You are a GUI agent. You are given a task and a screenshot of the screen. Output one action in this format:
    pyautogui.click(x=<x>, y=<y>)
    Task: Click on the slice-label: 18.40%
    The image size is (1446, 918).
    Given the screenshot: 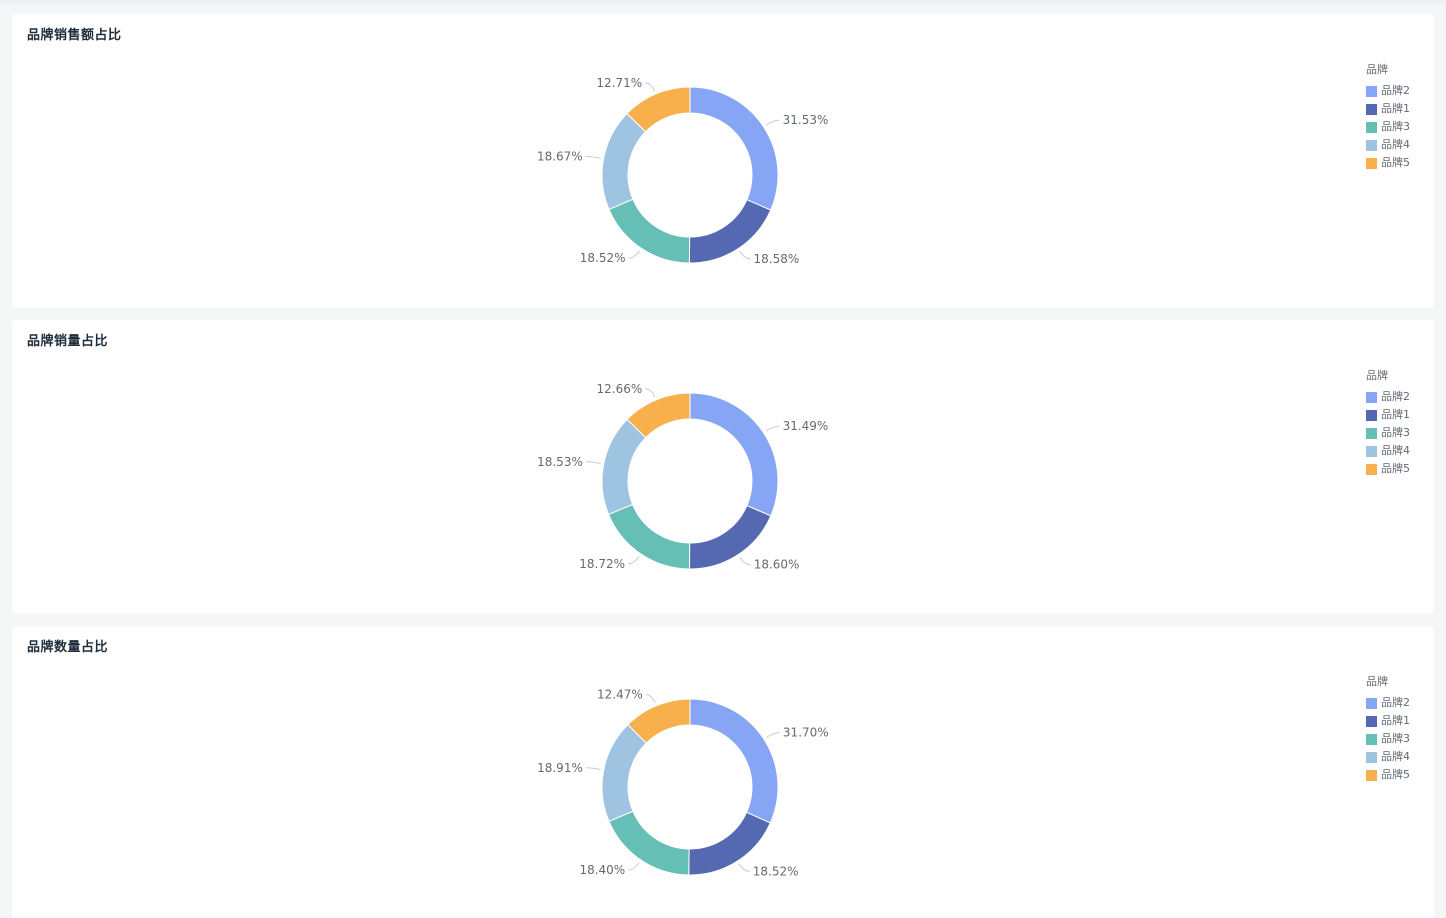 What is the action you would take?
    pyautogui.click(x=602, y=870)
    